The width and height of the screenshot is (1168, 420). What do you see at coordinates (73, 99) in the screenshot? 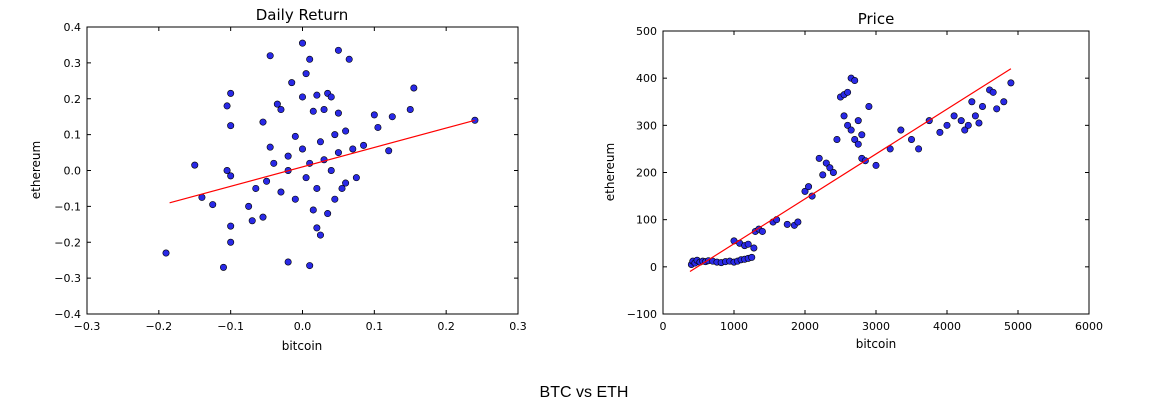
I see `y-tick-label: 0.2` at bounding box center [73, 99].